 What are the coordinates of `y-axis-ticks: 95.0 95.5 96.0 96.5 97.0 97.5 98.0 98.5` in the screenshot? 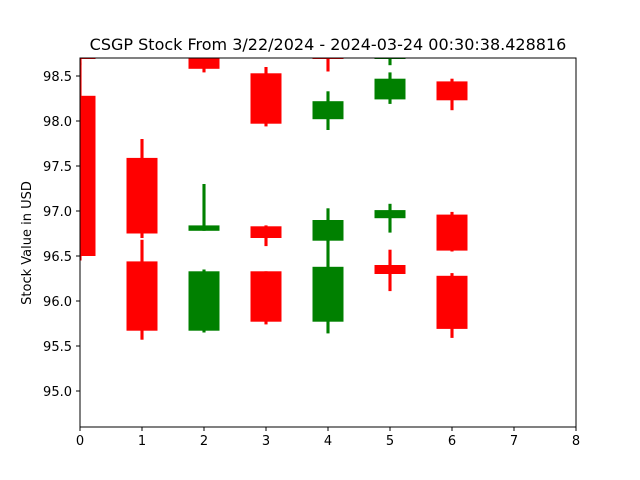 It's located at (61, 235).